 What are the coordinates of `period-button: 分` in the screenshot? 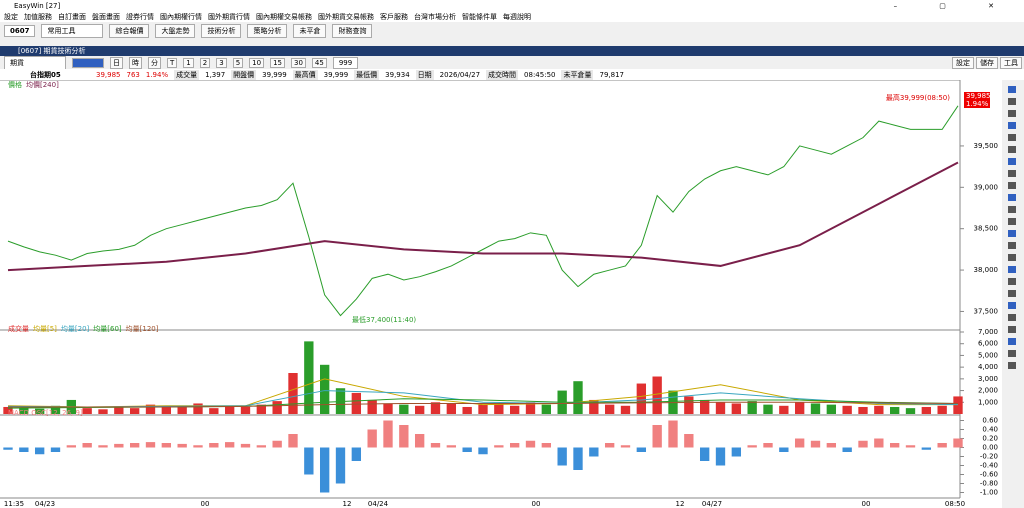 It's located at (154, 62).